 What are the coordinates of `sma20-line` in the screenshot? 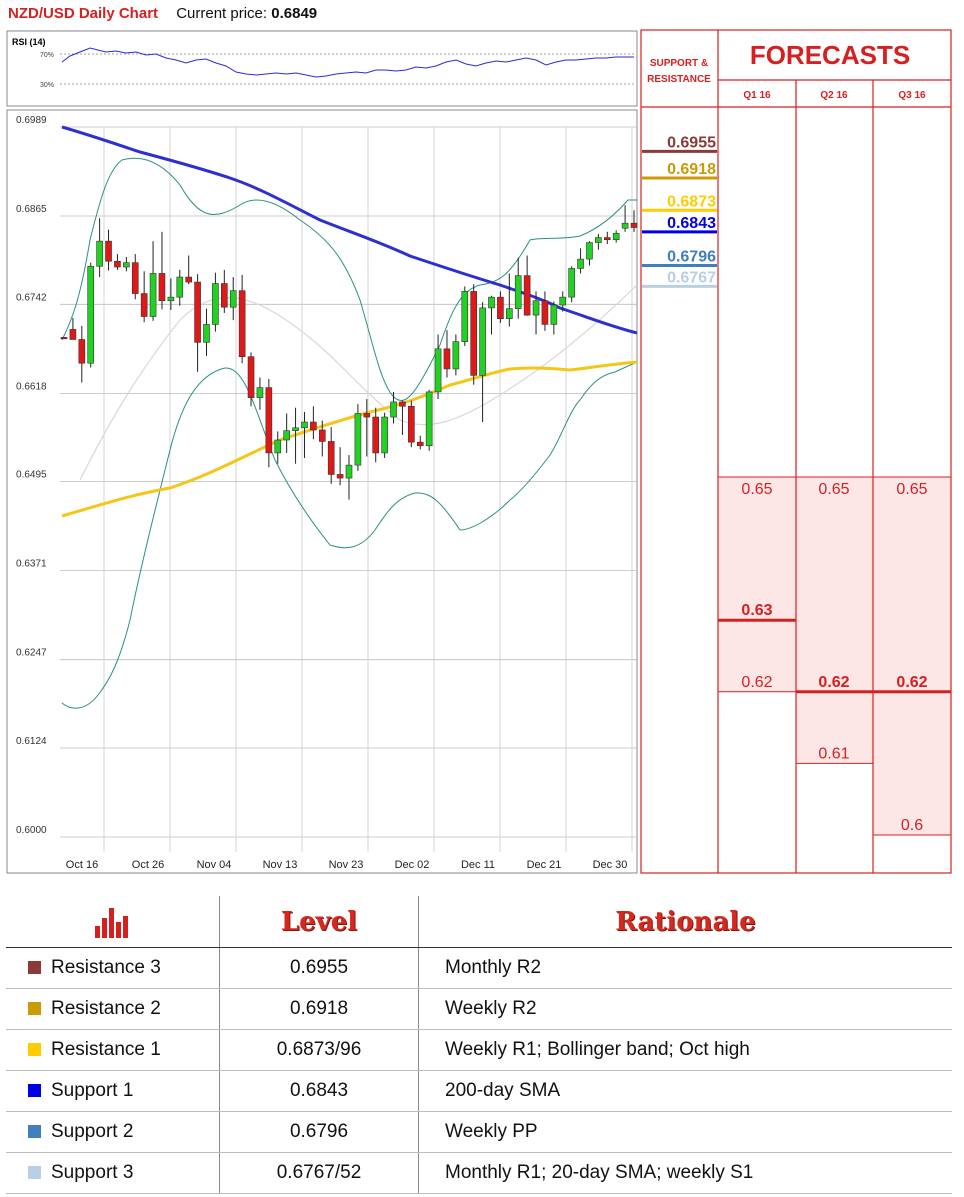 It's located at (358, 382).